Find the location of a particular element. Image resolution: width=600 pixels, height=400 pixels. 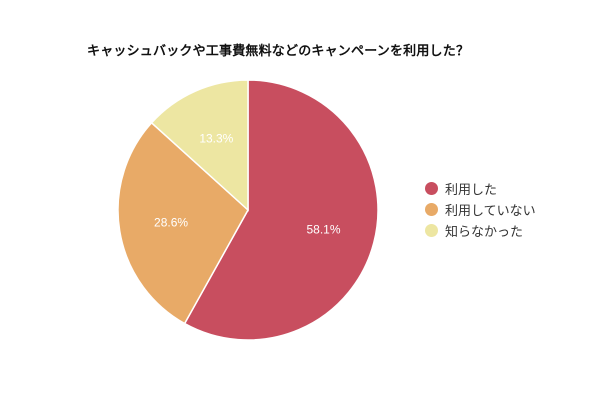

slice-value-label: 58.1% is located at coordinates (323, 230).